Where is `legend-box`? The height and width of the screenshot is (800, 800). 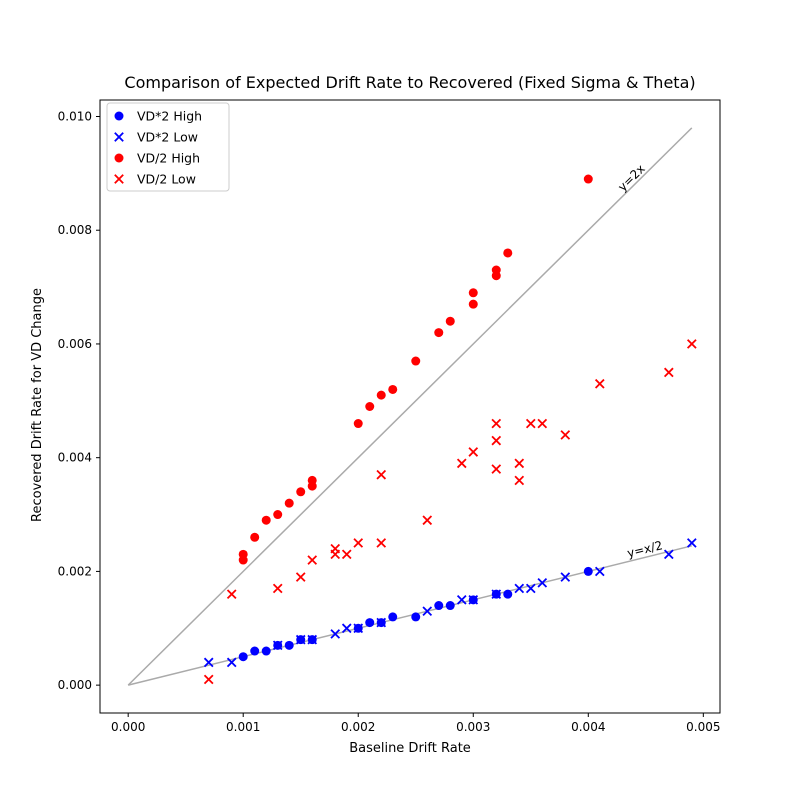
legend-box is located at coordinates (168, 147).